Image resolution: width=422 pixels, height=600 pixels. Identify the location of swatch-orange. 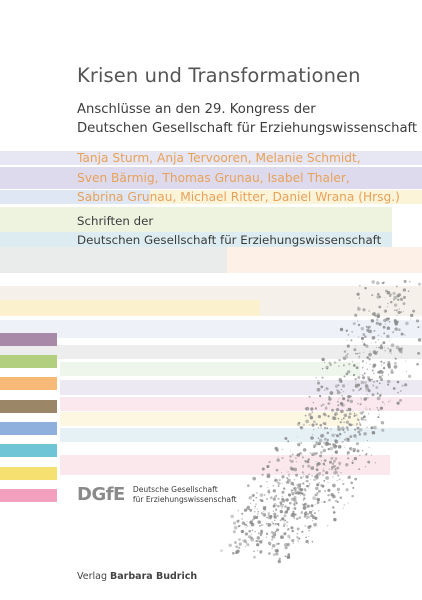
(28, 383).